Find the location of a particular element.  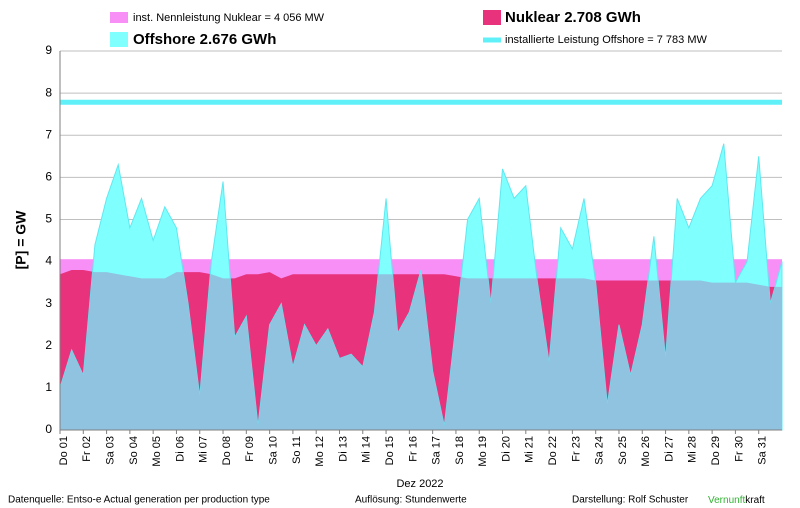

x-tick-label: Mi 28 is located at coordinates (693, 449).